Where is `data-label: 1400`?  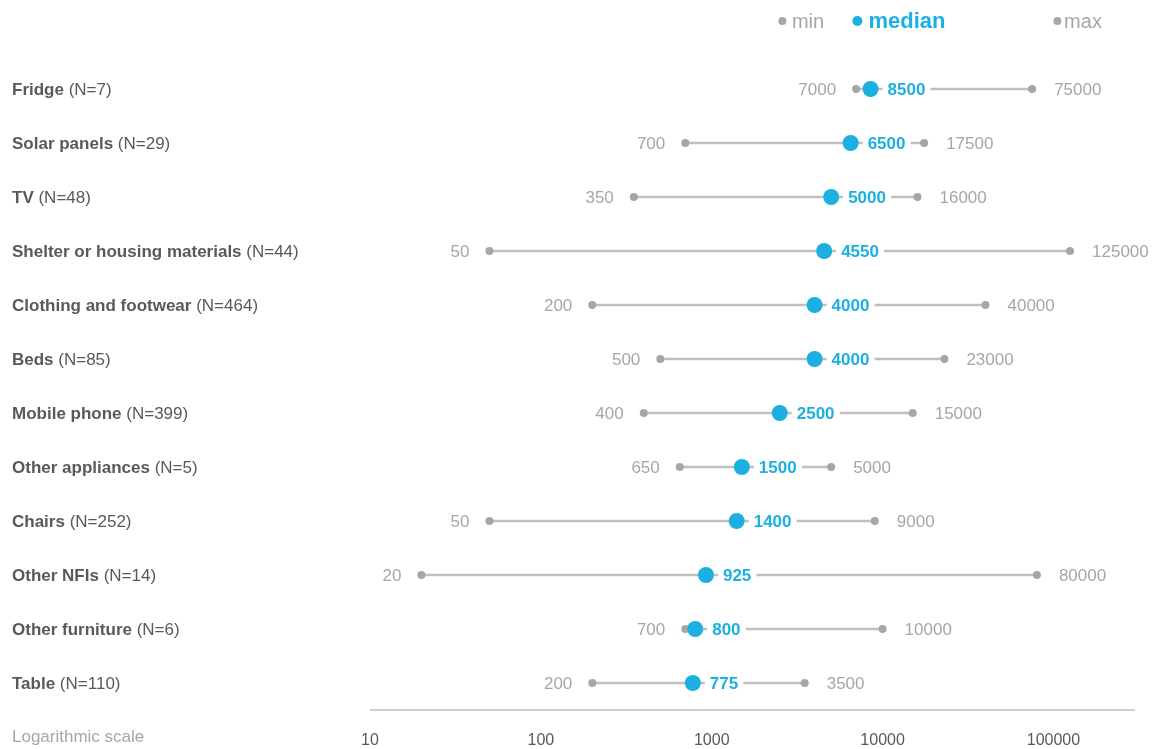 data-label: 1400 is located at coordinates (772, 521).